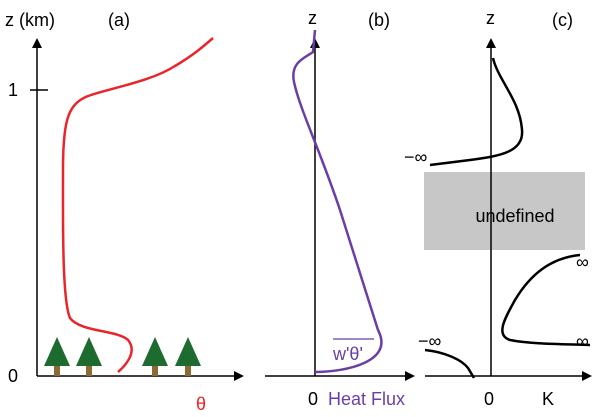 This screenshot has height=417, width=595. What do you see at coordinates (201, 404) in the screenshot?
I see `axis-label: θ` at bounding box center [201, 404].